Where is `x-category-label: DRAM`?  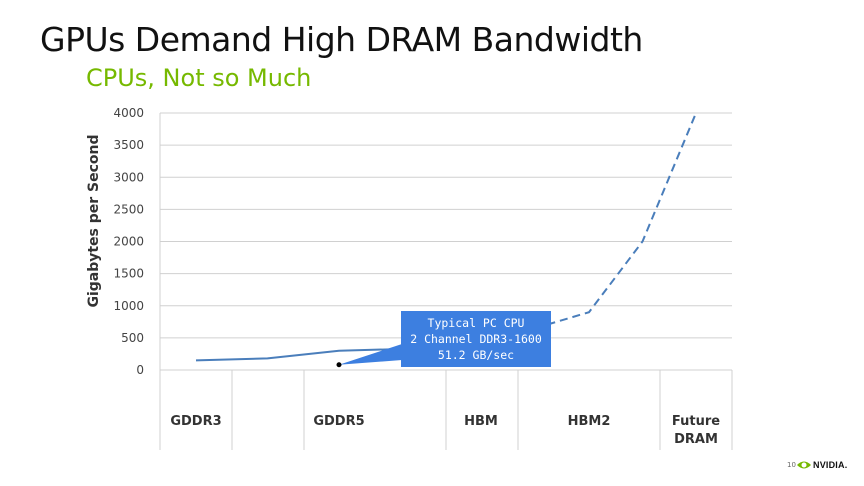 x-category-label: DRAM is located at coordinates (696, 439).